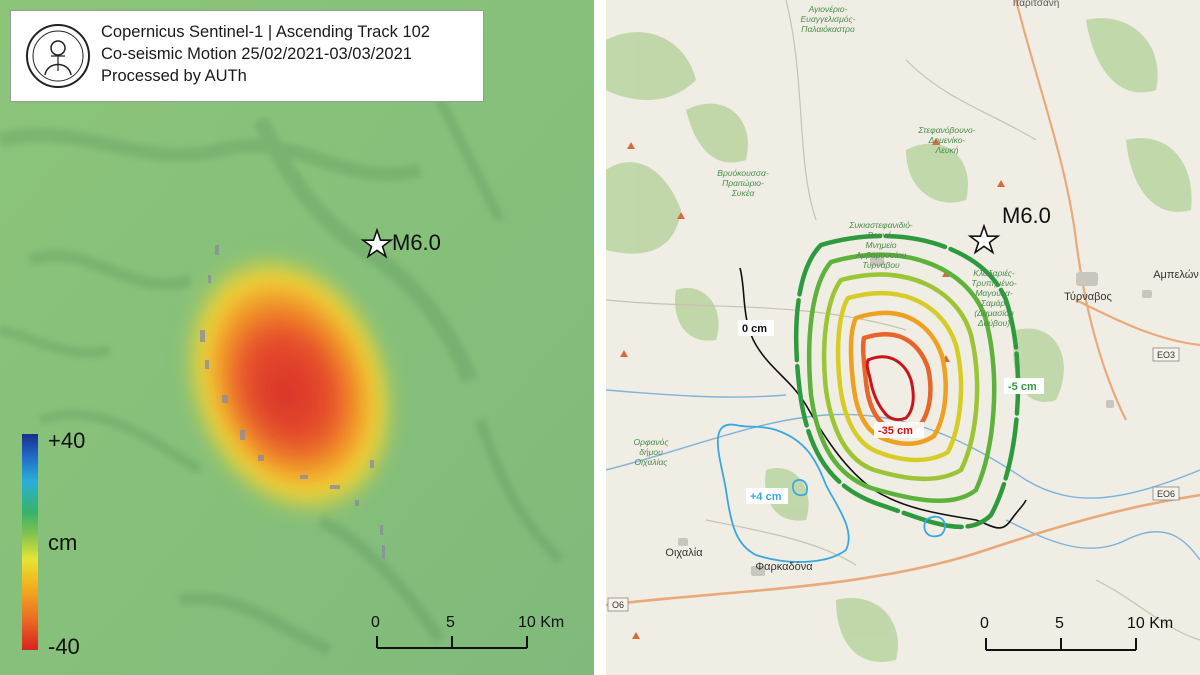  What do you see at coordinates (831, 493) in the screenshot?
I see `positive-contours` at bounding box center [831, 493].